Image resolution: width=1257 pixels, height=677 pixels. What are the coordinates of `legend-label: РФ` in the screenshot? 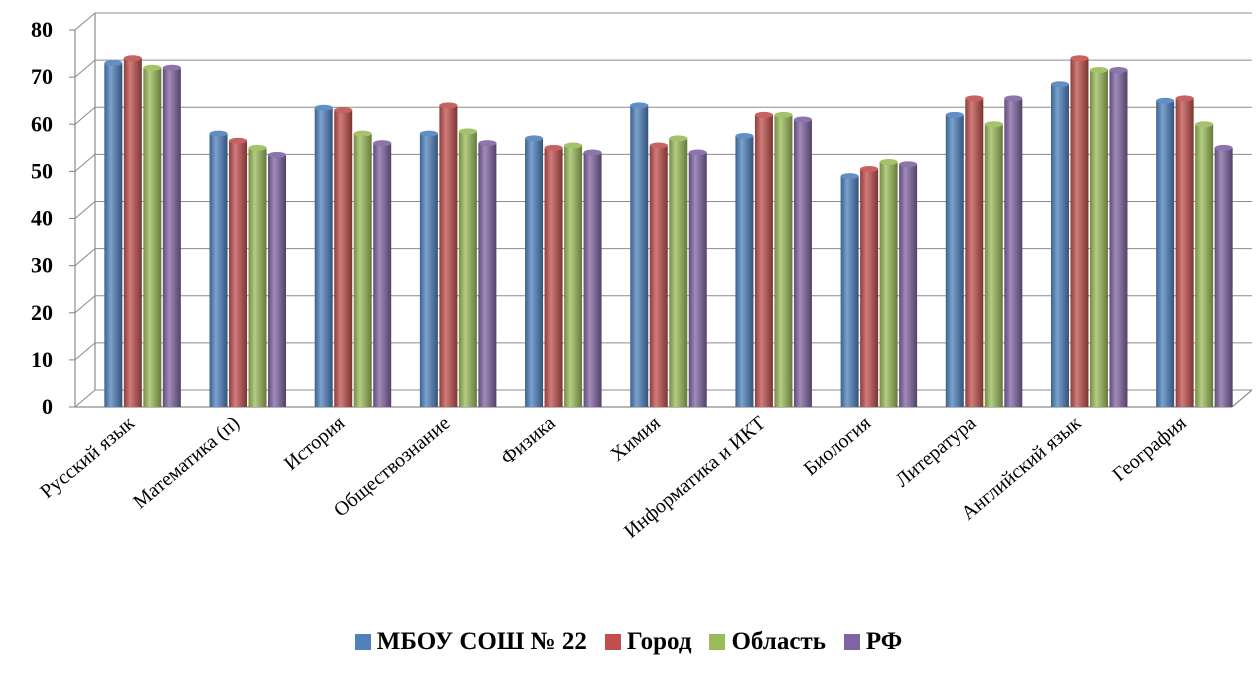 It's located at (884, 641).